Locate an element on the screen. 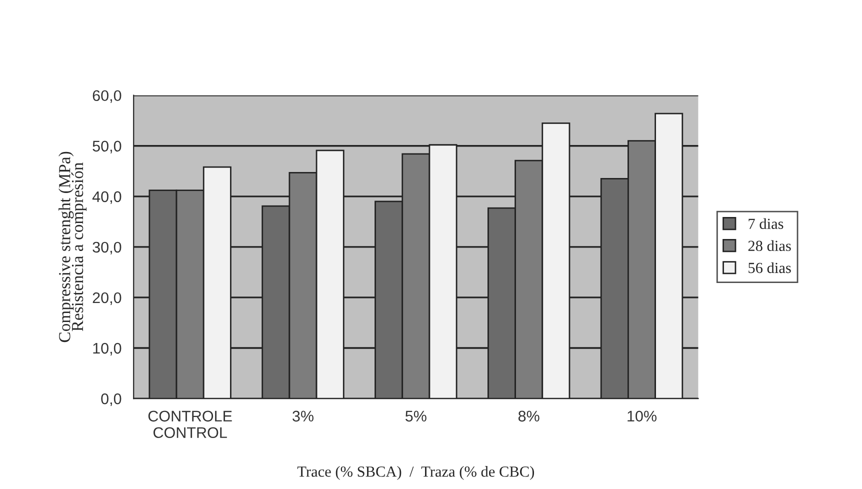  x-tick-label: CONTROLE CONTROL is located at coordinates (190, 424).